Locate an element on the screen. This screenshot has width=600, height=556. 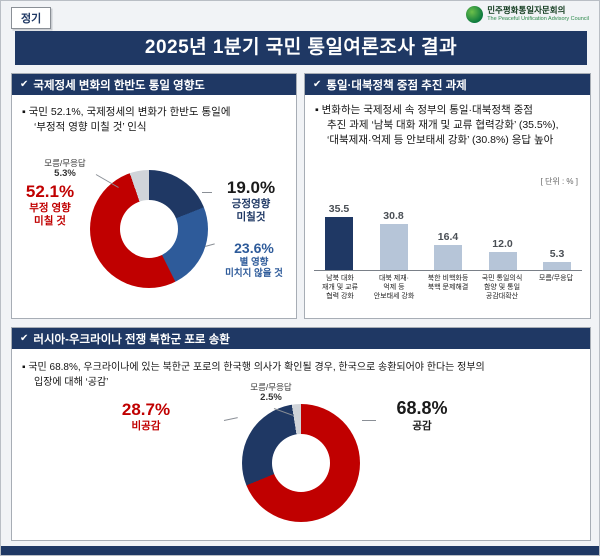
impact-callout-negative: 52.1% 부정 영향 미칠 것 is located at coordinates (50, 205).